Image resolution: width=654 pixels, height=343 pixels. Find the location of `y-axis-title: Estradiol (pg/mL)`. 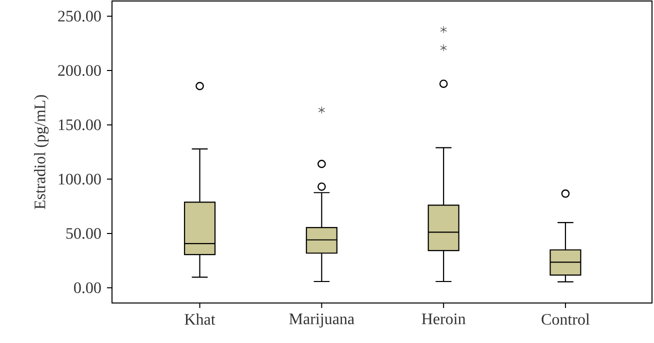

y-axis-title: Estradiol (pg/mL) is located at coordinates (41, 152).